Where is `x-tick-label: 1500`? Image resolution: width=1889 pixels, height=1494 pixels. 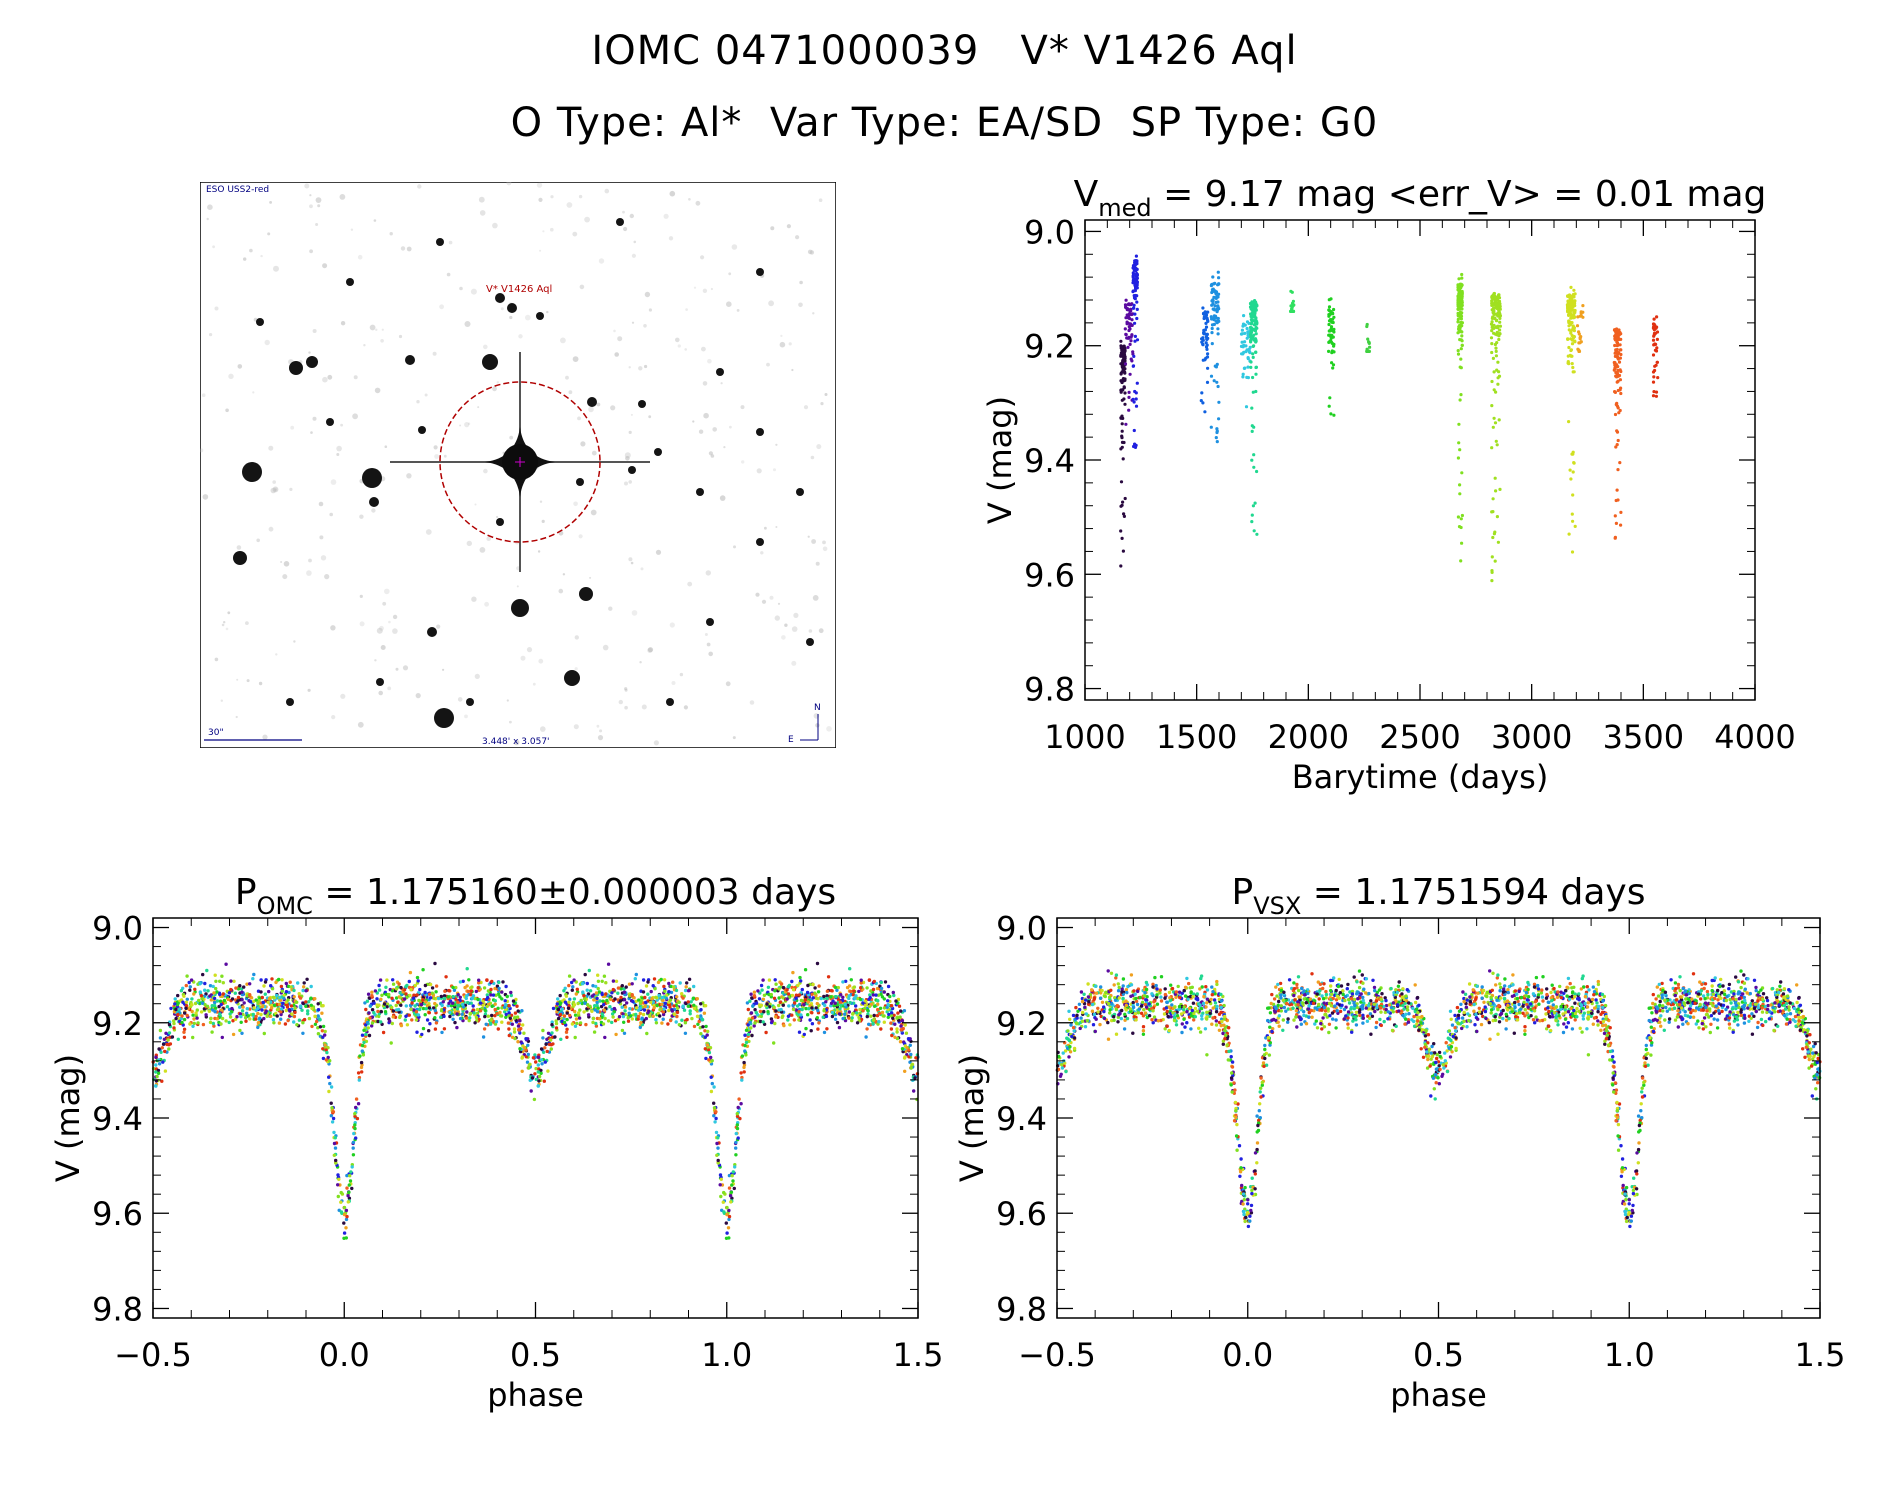 x-tick-label: 1500 is located at coordinates (1196, 737).